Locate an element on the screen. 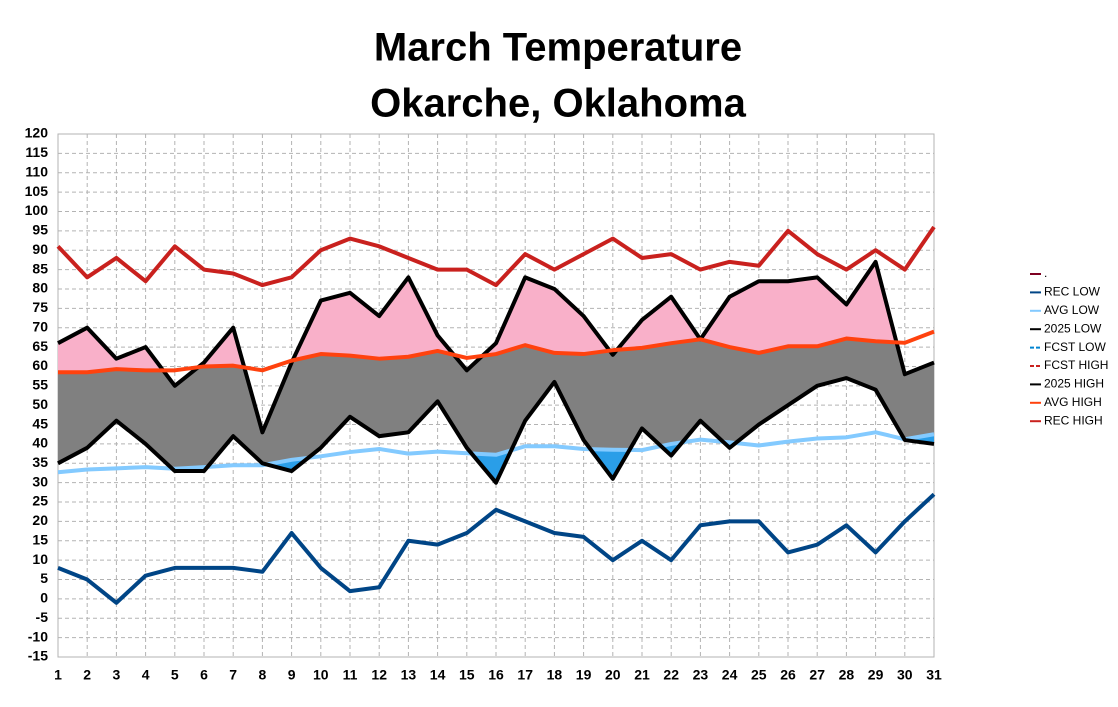 Image resolution: width=1118 pixels, height=707 pixels. y-tick-label: 50 is located at coordinates (40, 404).